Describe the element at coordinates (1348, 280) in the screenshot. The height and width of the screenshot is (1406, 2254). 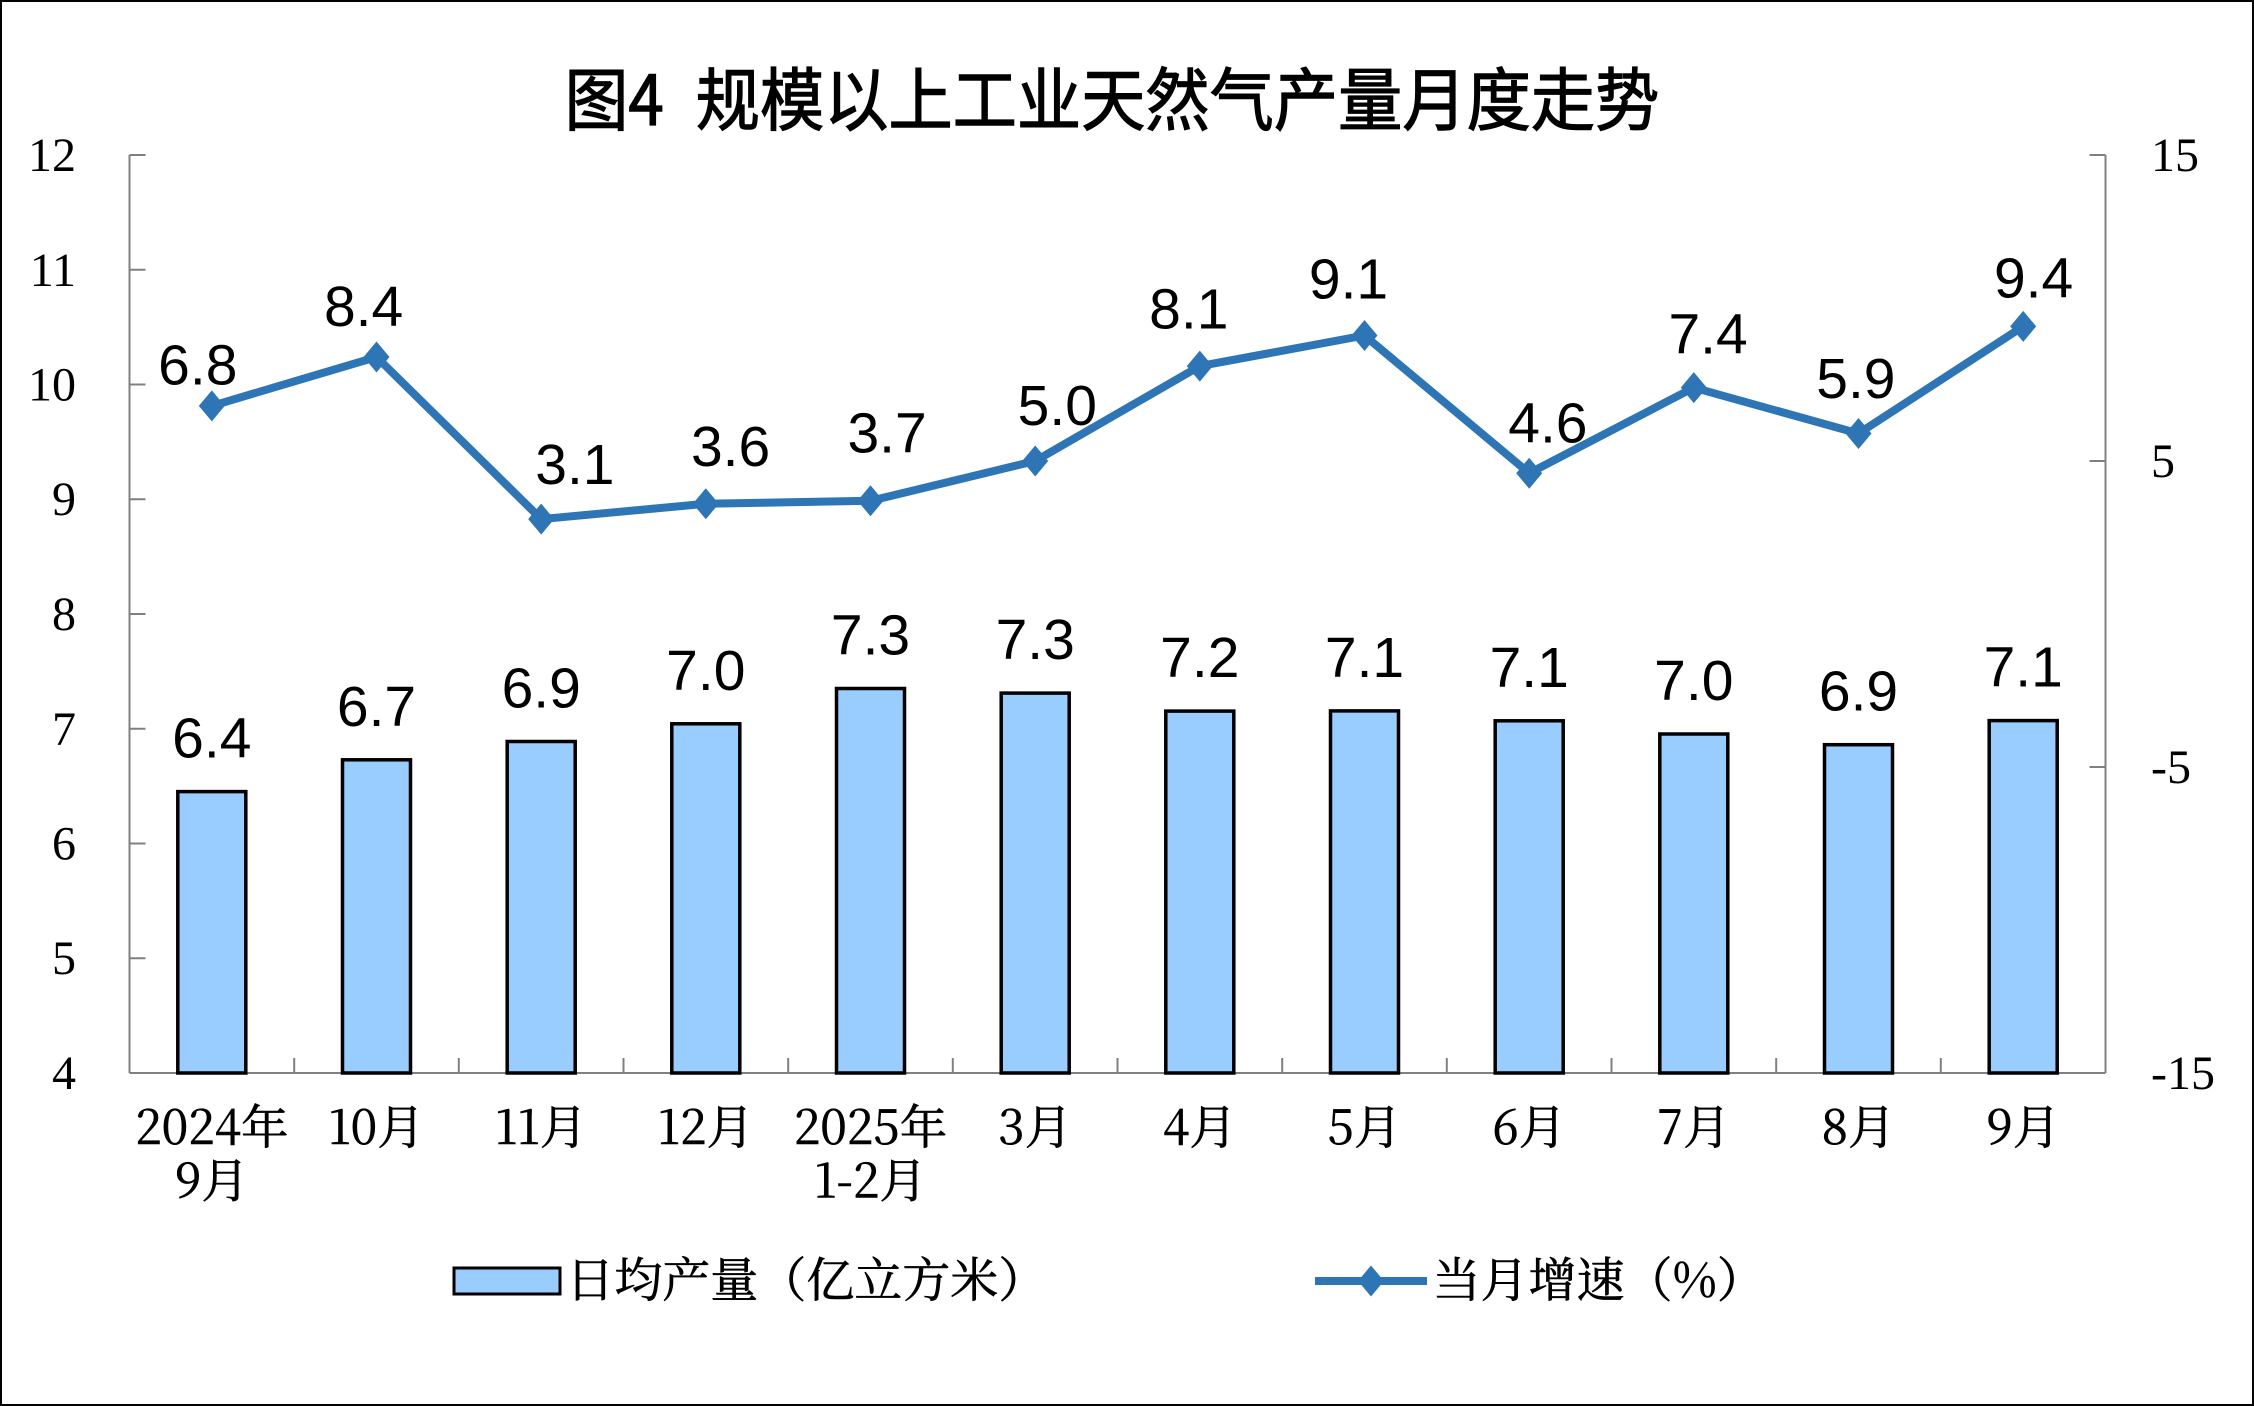
I see `svg-text: 9.1` at that location.